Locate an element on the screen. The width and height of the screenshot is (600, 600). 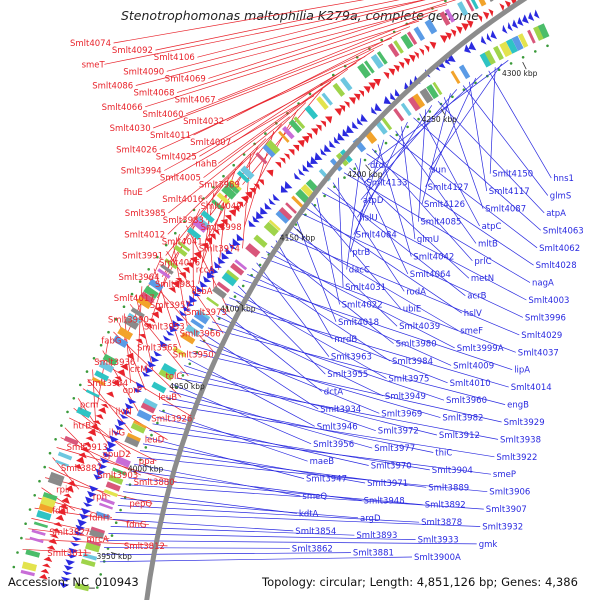
gene-label: Smlt3964 is located at coordinates (139, 278).